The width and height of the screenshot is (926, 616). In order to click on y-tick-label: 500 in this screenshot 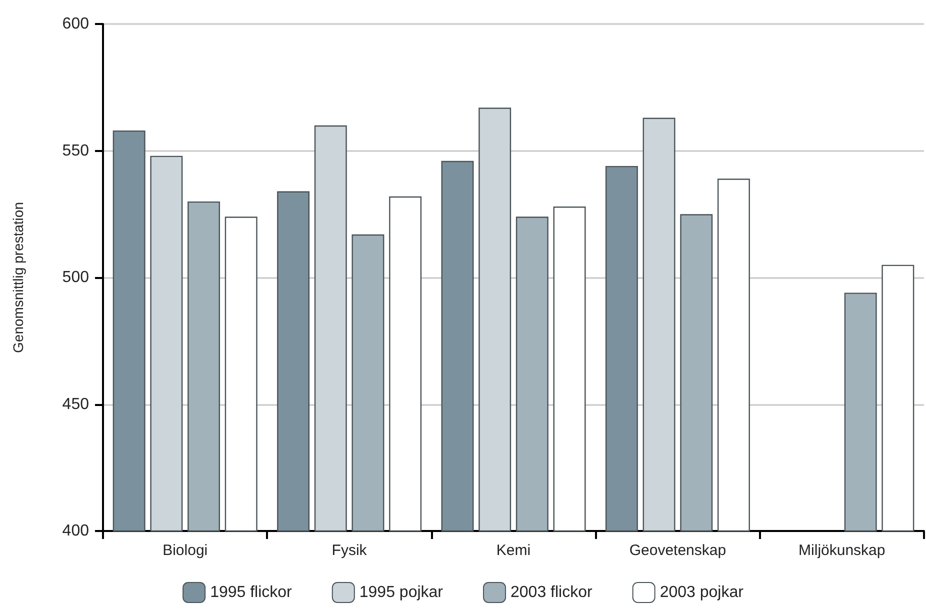, I will do `click(76, 277)`.